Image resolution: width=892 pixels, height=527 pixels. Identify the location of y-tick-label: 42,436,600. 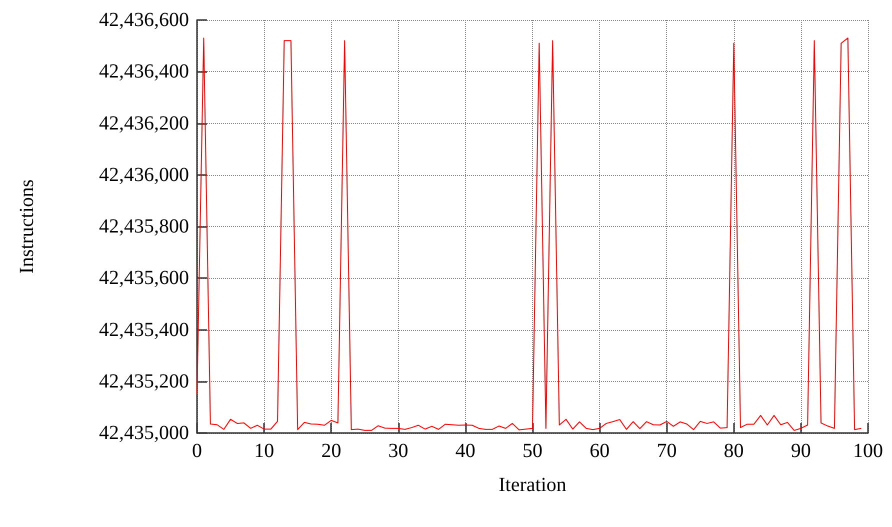
(144, 20).